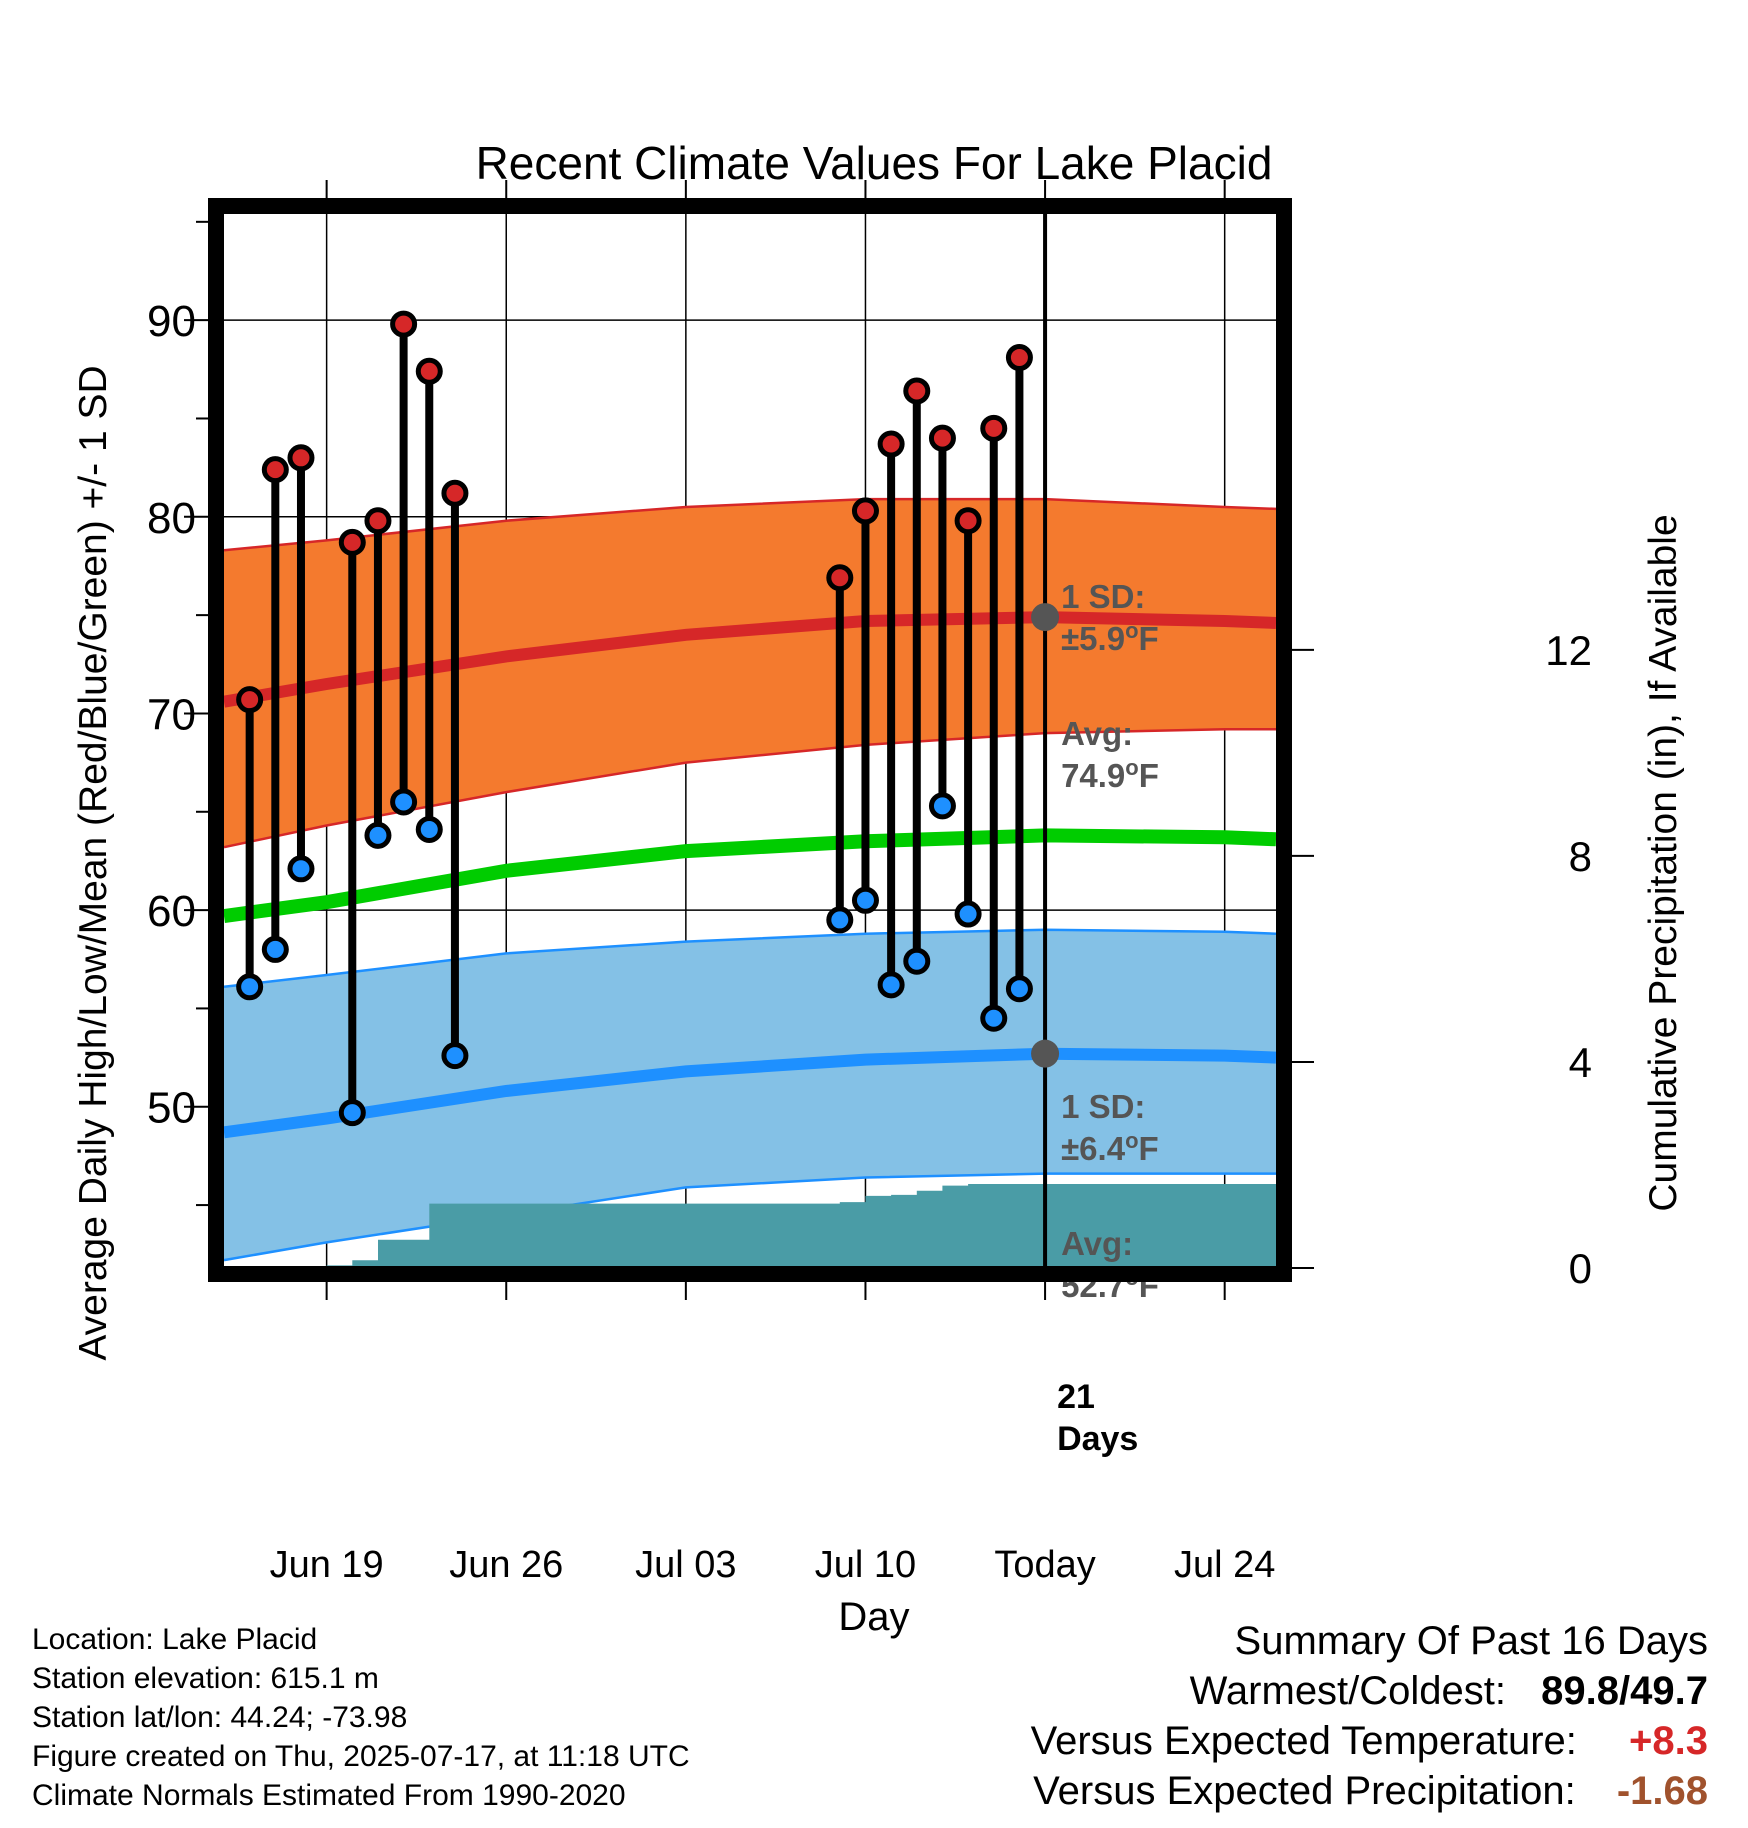 The height and width of the screenshot is (1828, 1748). What do you see at coordinates (1131, 1140) in the screenshot?
I see `low-sd-value-degree: o` at bounding box center [1131, 1140].